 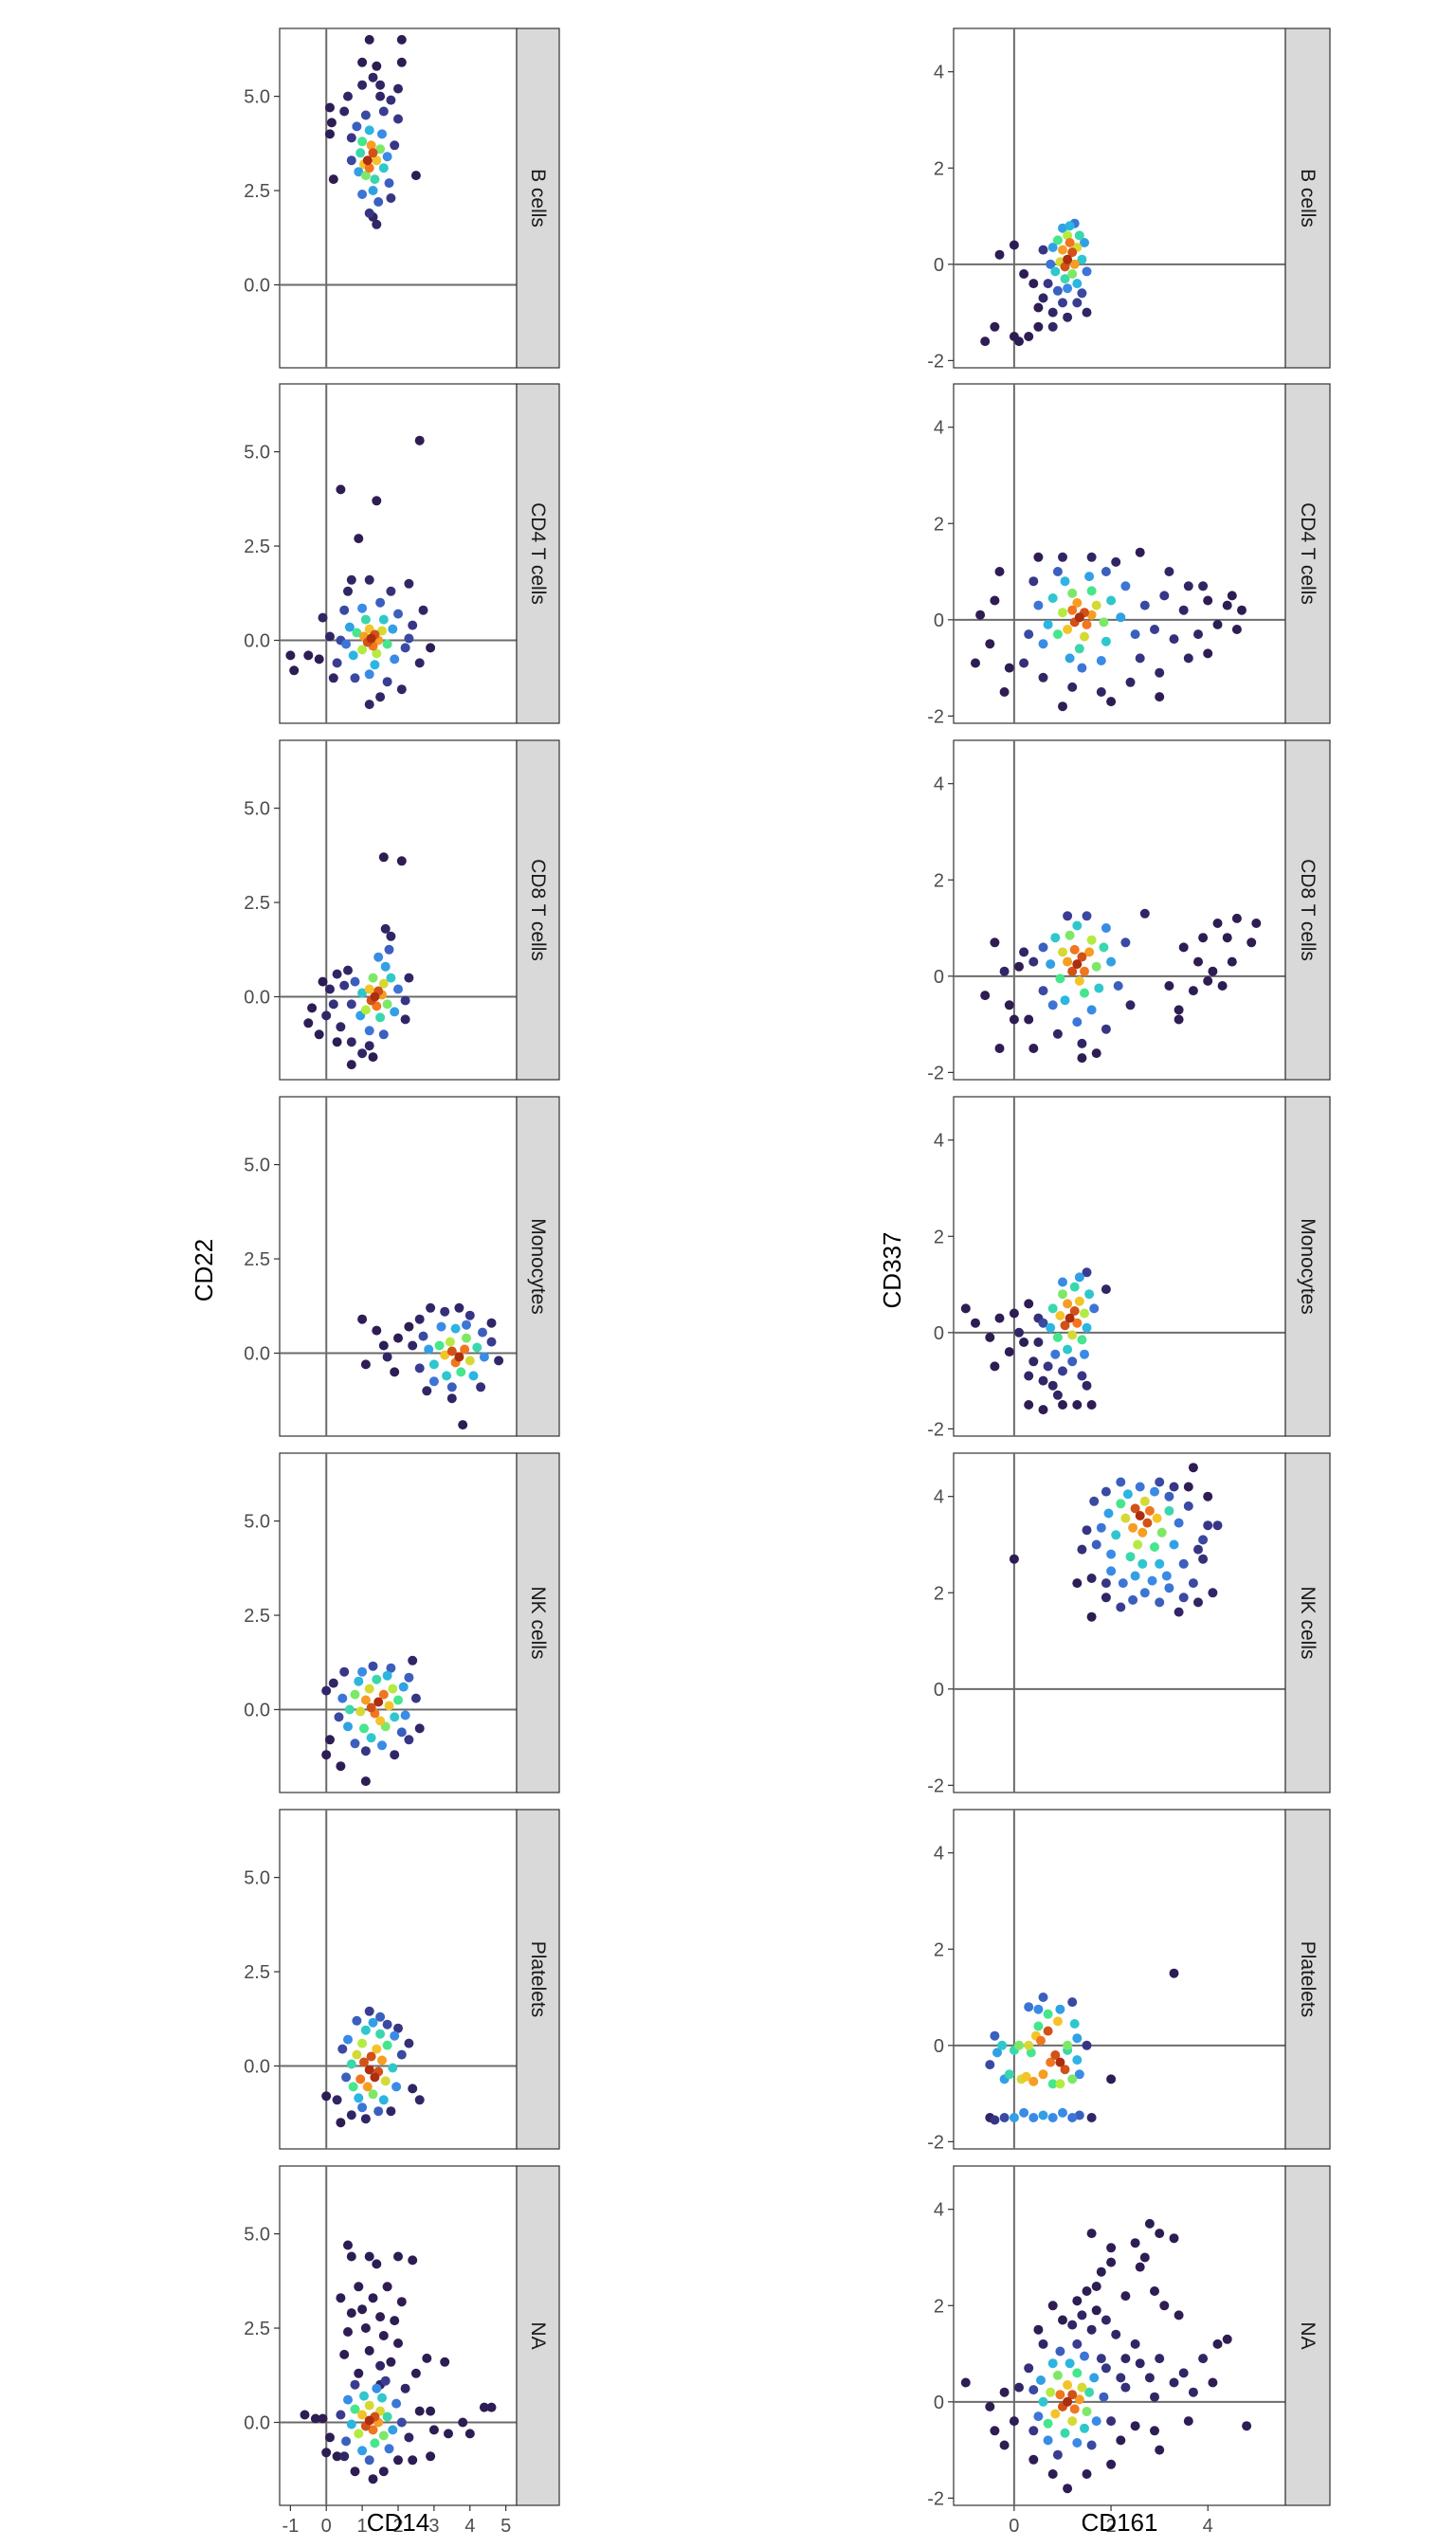 What do you see at coordinates (326, 2526) in the screenshot?
I see `x-tick-label: 0` at bounding box center [326, 2526].